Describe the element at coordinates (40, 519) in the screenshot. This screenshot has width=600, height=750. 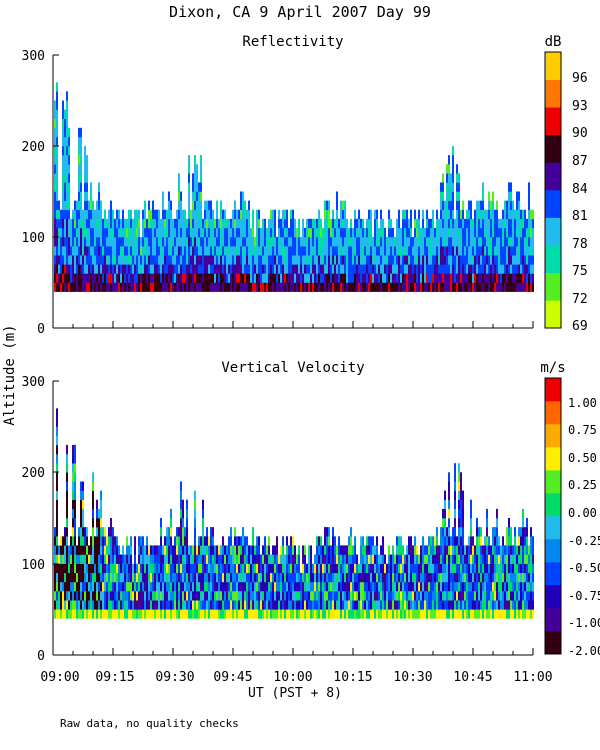
I see `velocity-y-ticks: 0 100 200 300` at that location.